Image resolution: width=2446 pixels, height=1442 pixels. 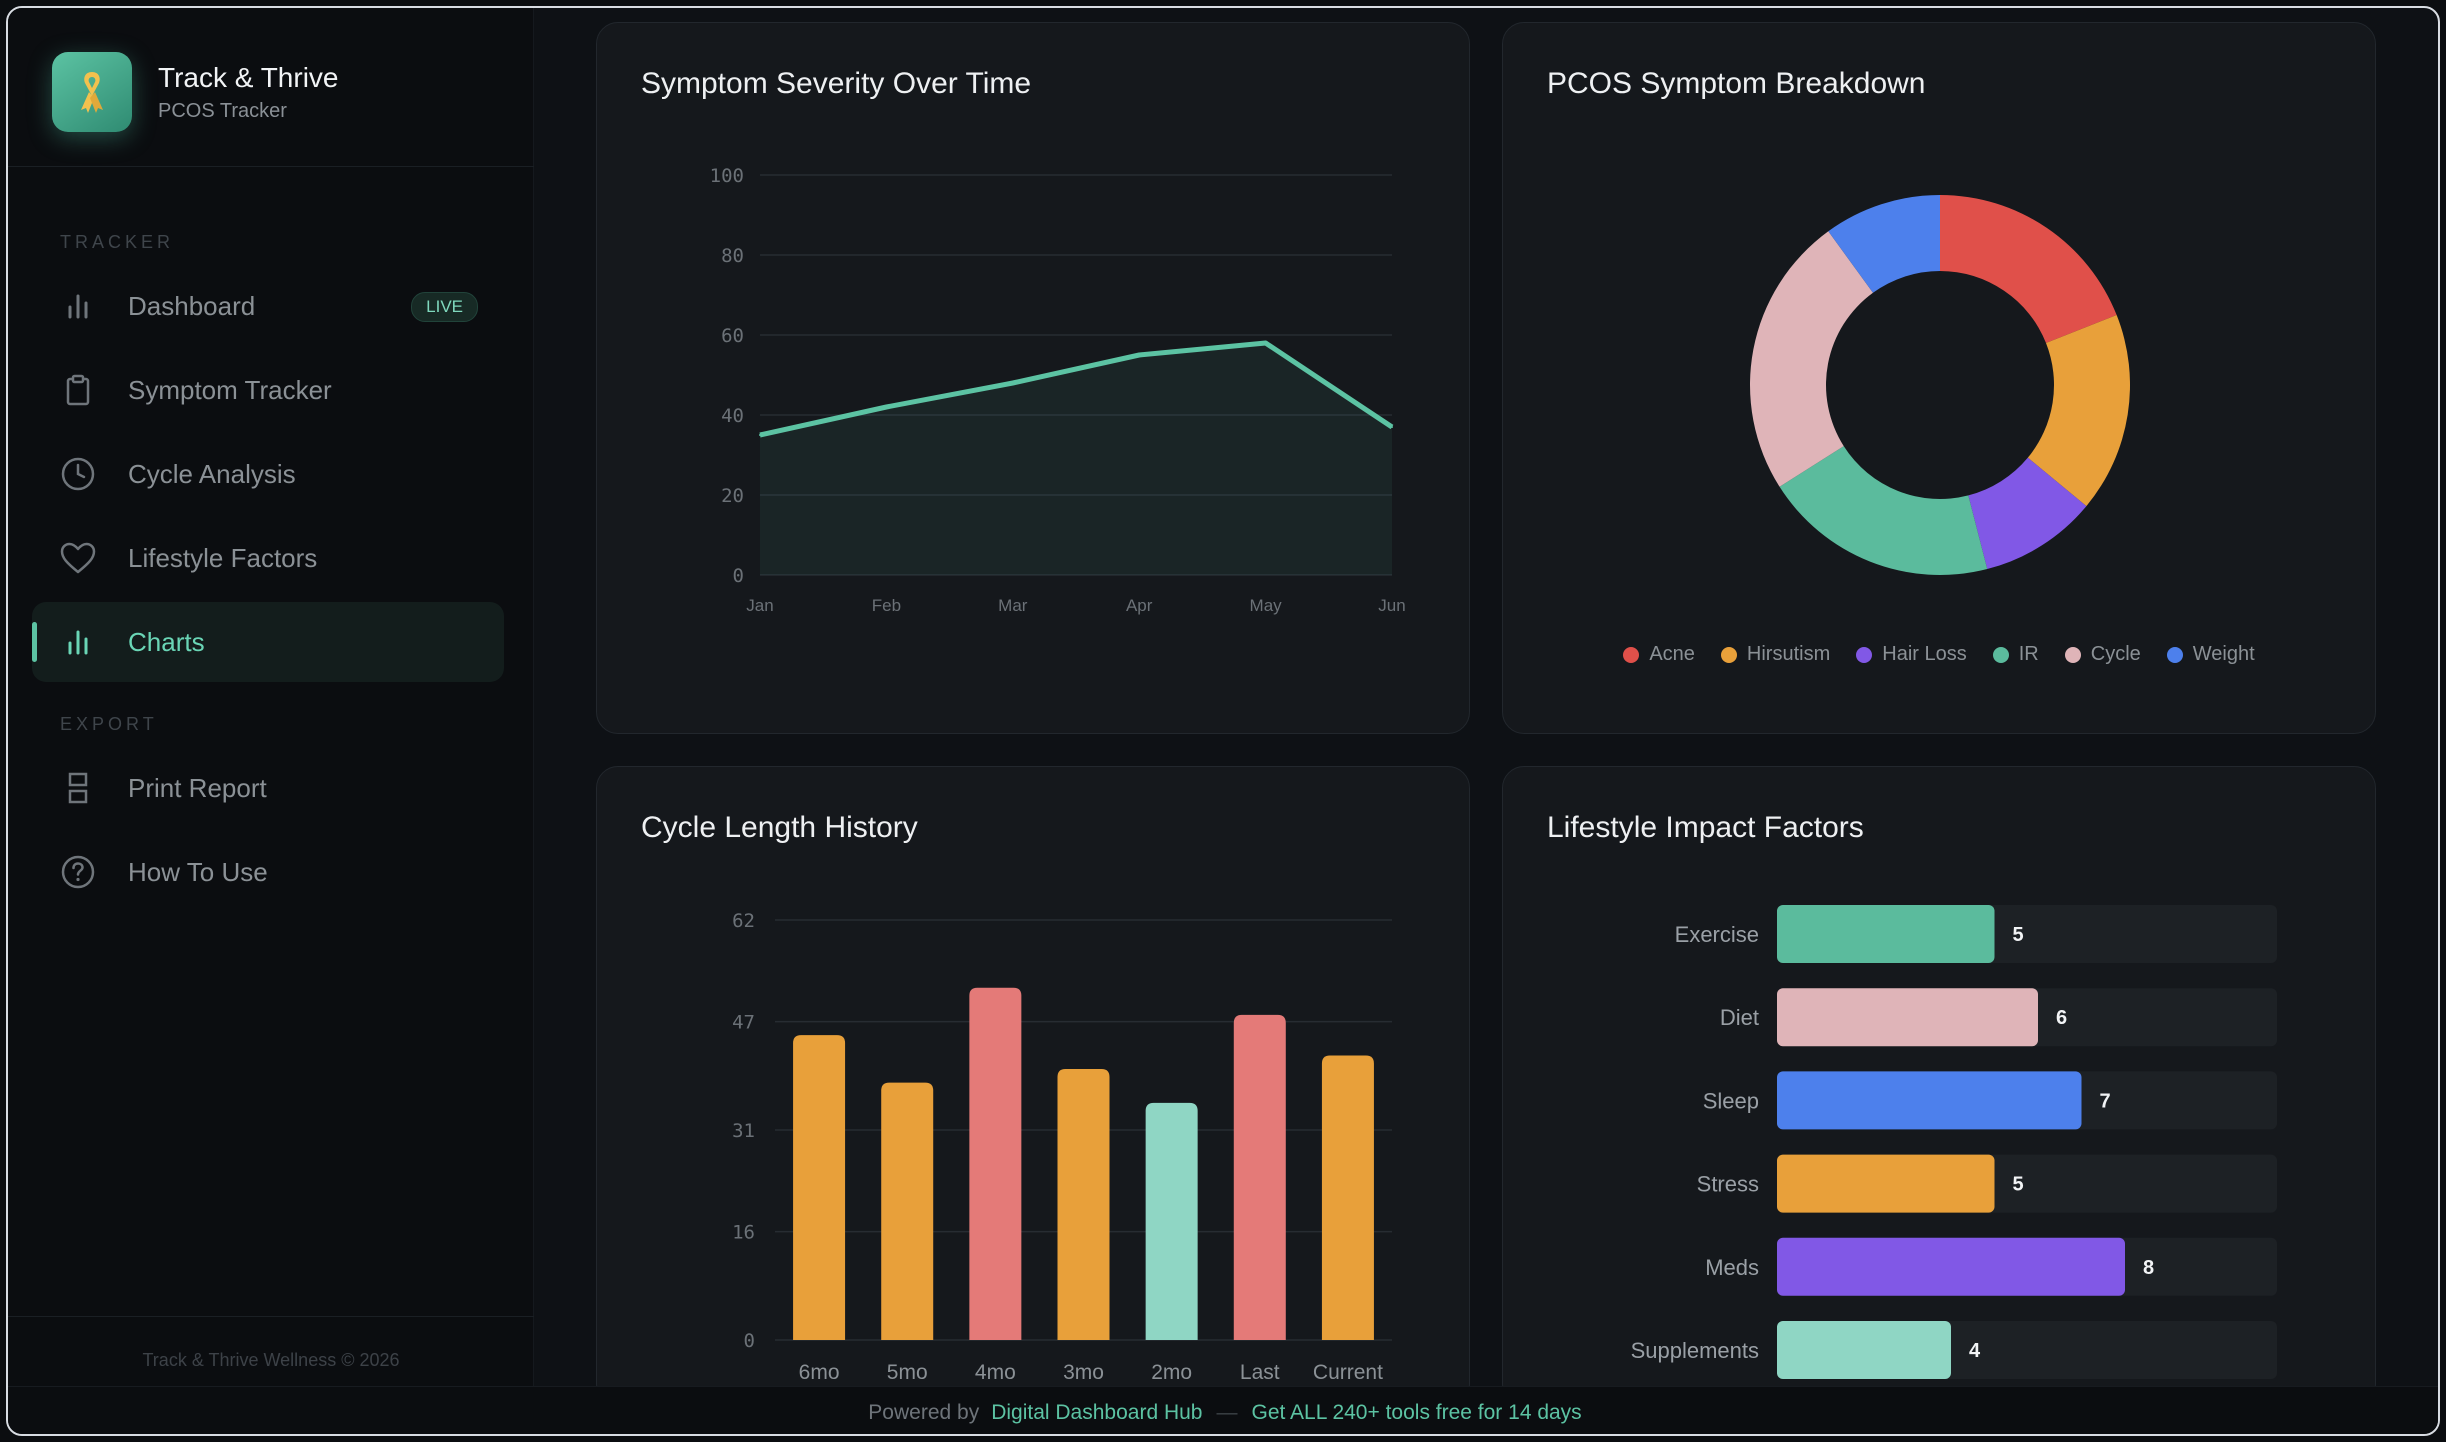 I want to click on legend-label: Cycle, so click(x=2115, y=654).